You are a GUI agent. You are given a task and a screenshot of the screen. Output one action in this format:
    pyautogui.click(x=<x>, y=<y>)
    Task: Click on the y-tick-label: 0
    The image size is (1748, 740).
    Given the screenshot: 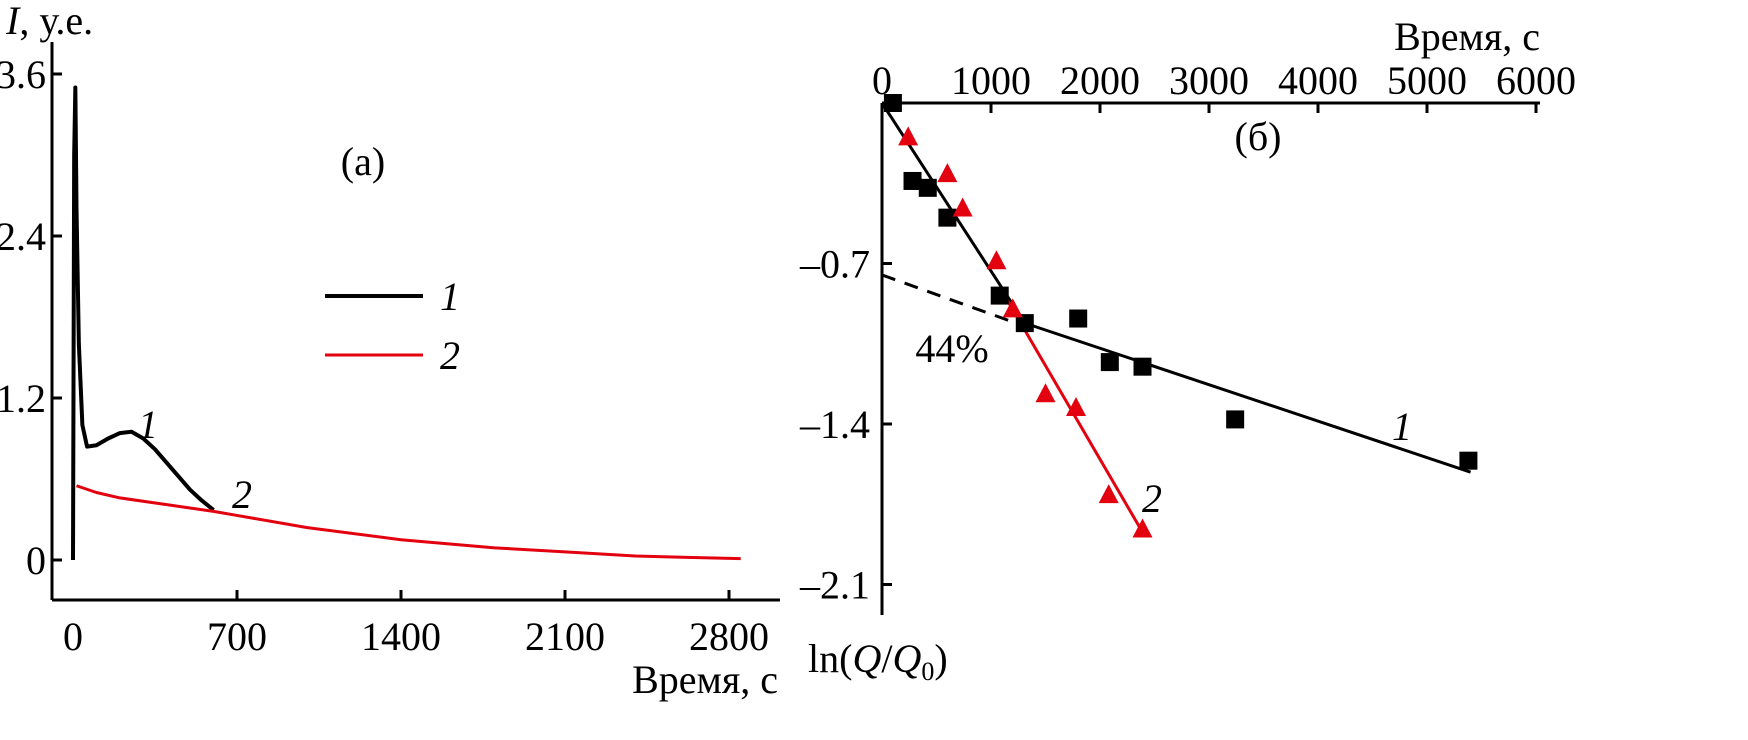 What is the action you would take?
    pyautogui.click(x=36, y=560)
    